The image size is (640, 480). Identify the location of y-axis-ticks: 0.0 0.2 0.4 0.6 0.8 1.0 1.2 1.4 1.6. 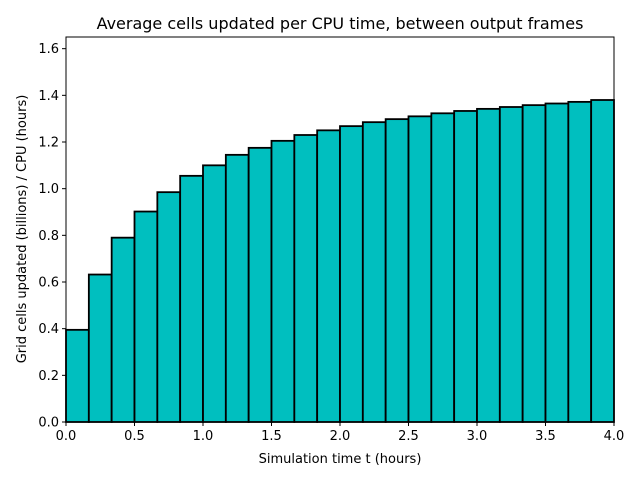
(52, 236).